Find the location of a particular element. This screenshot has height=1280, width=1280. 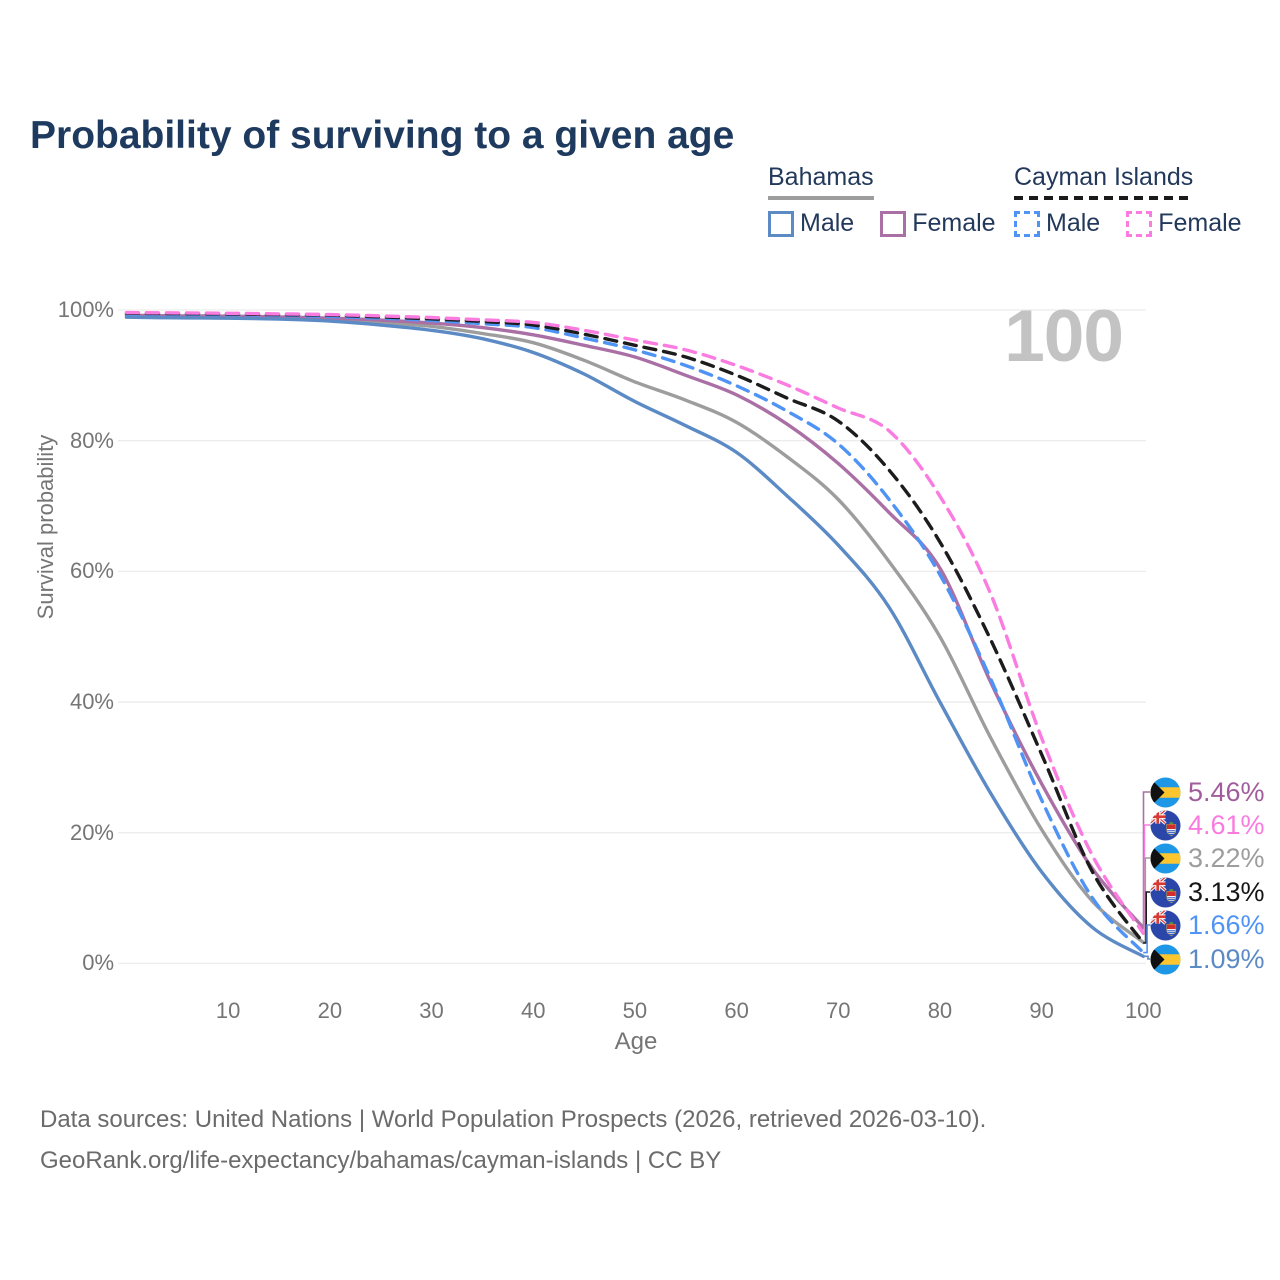

legend-item-cayman-male: Male is located at coordinates (1057, 223).